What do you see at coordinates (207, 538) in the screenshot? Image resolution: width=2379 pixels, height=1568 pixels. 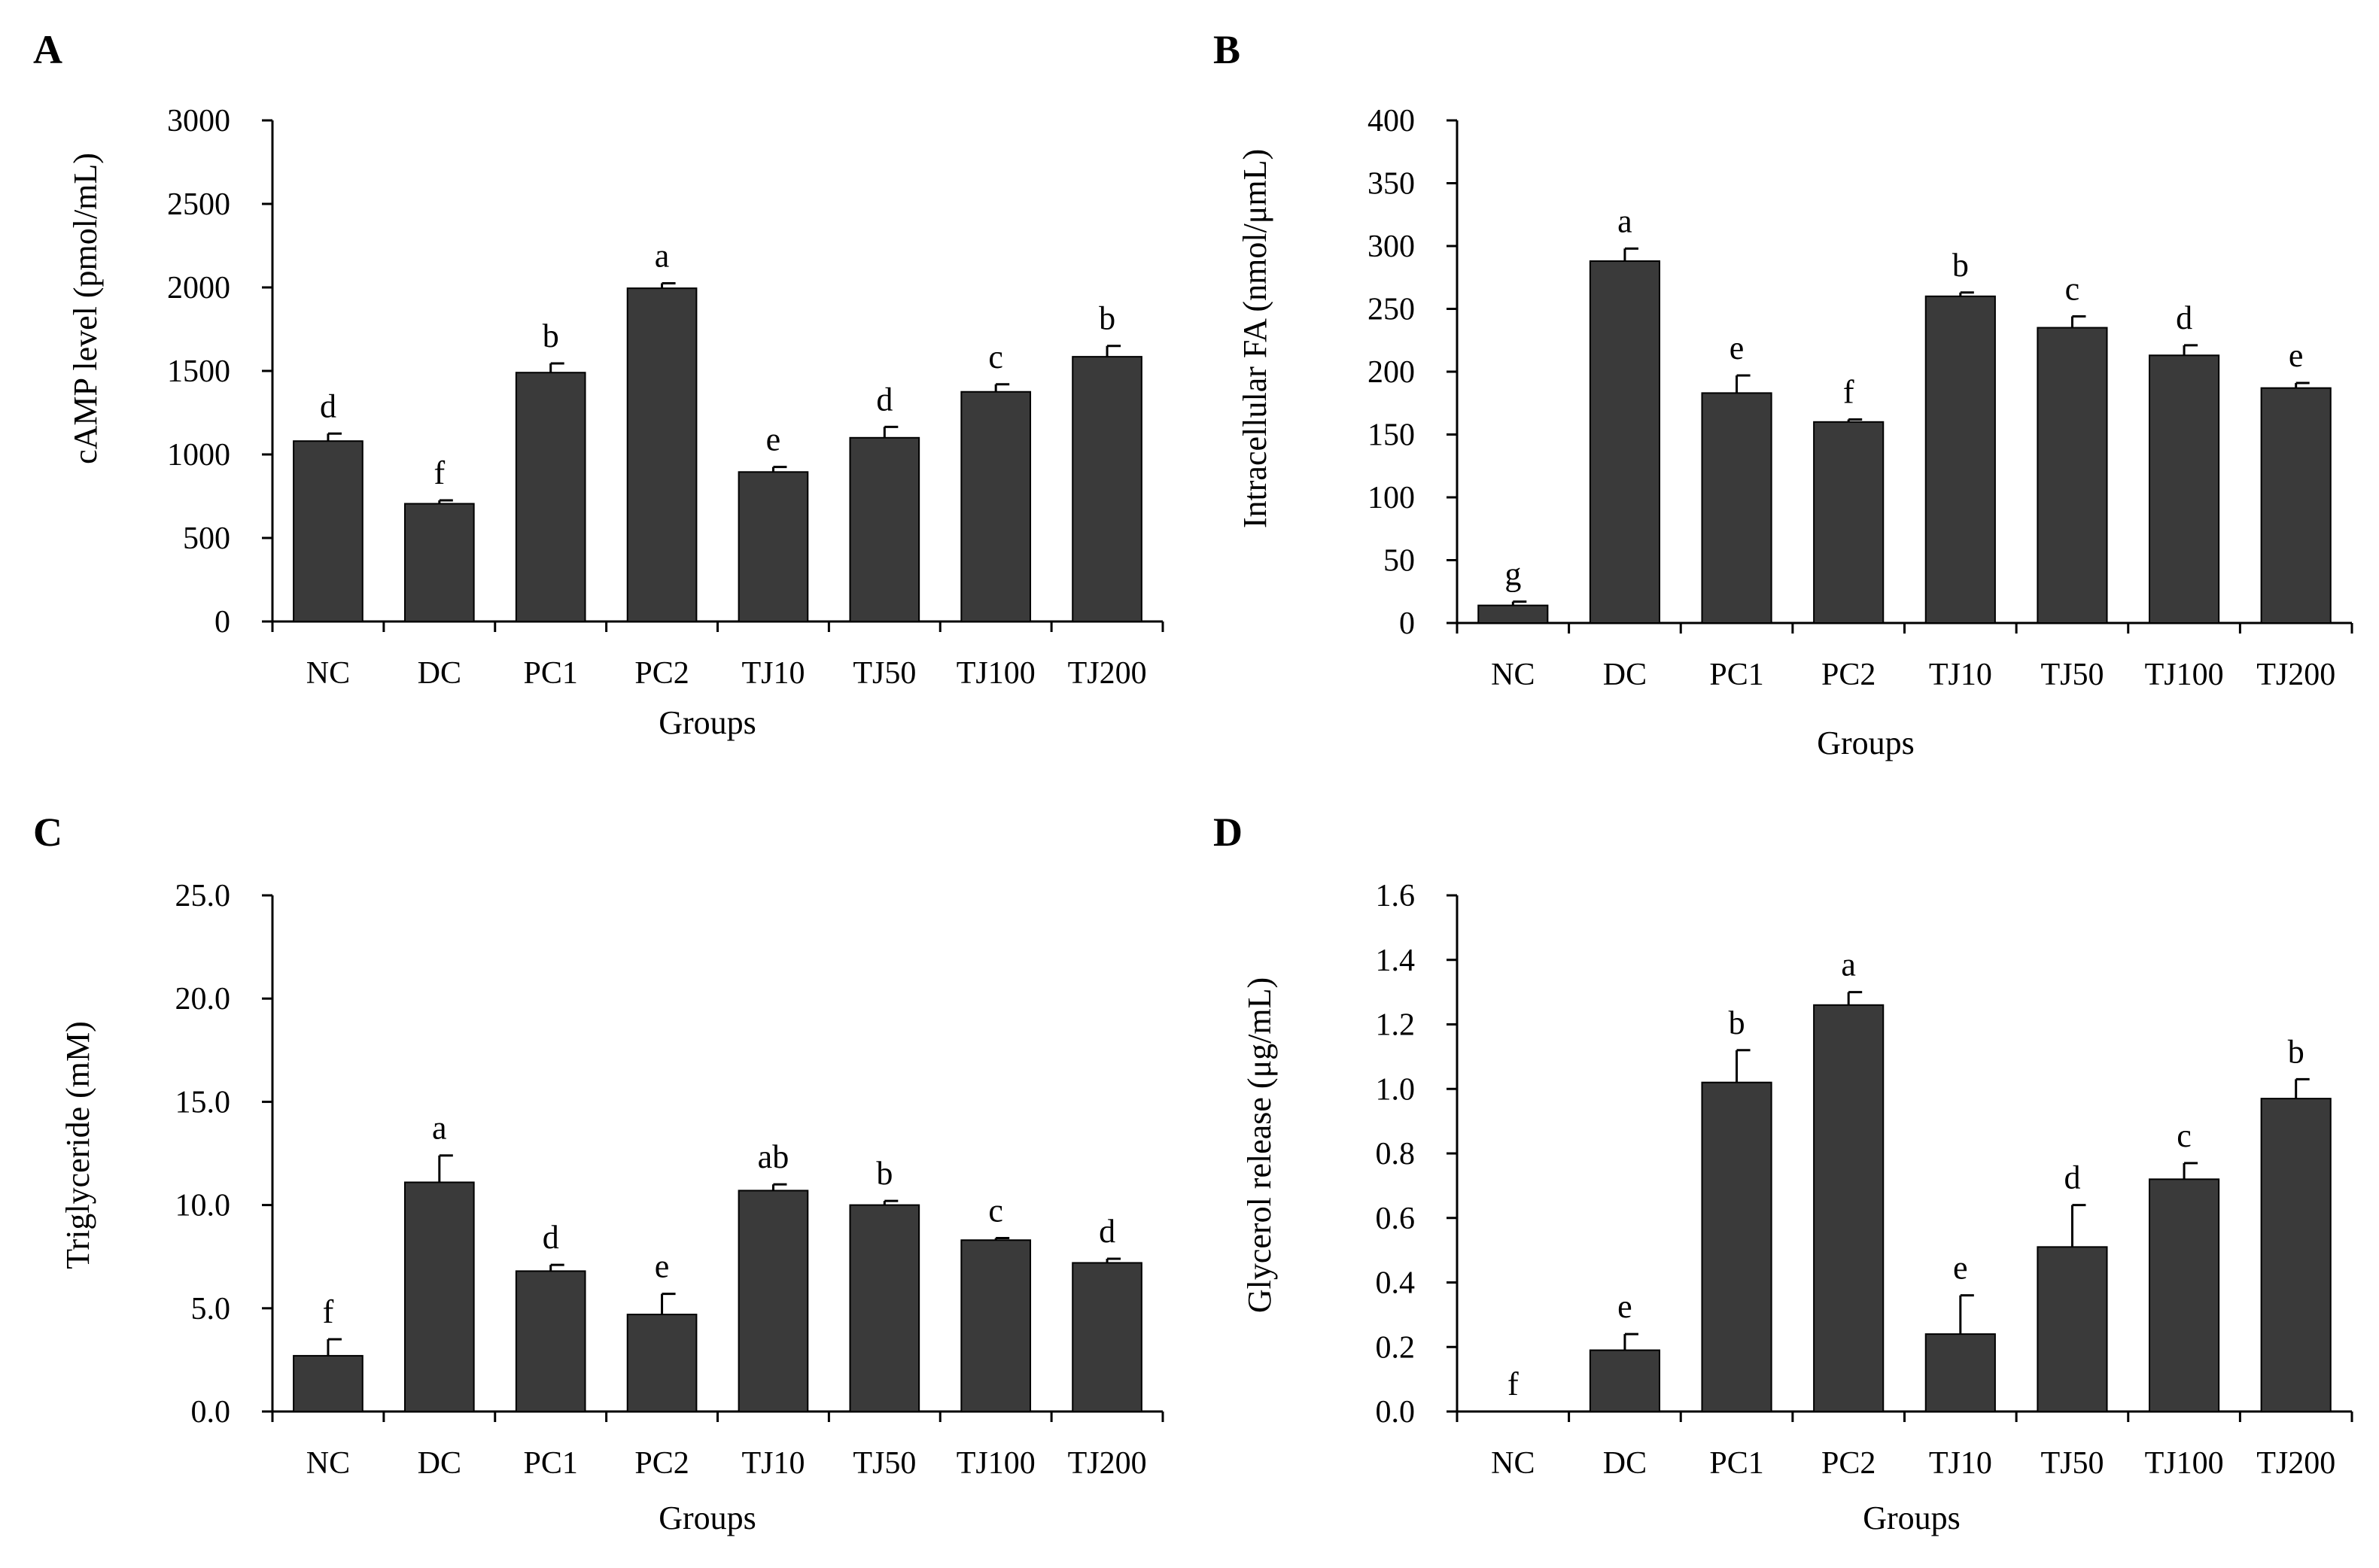 I see `y-tick-label: 500` at bounding box center [207, 538].